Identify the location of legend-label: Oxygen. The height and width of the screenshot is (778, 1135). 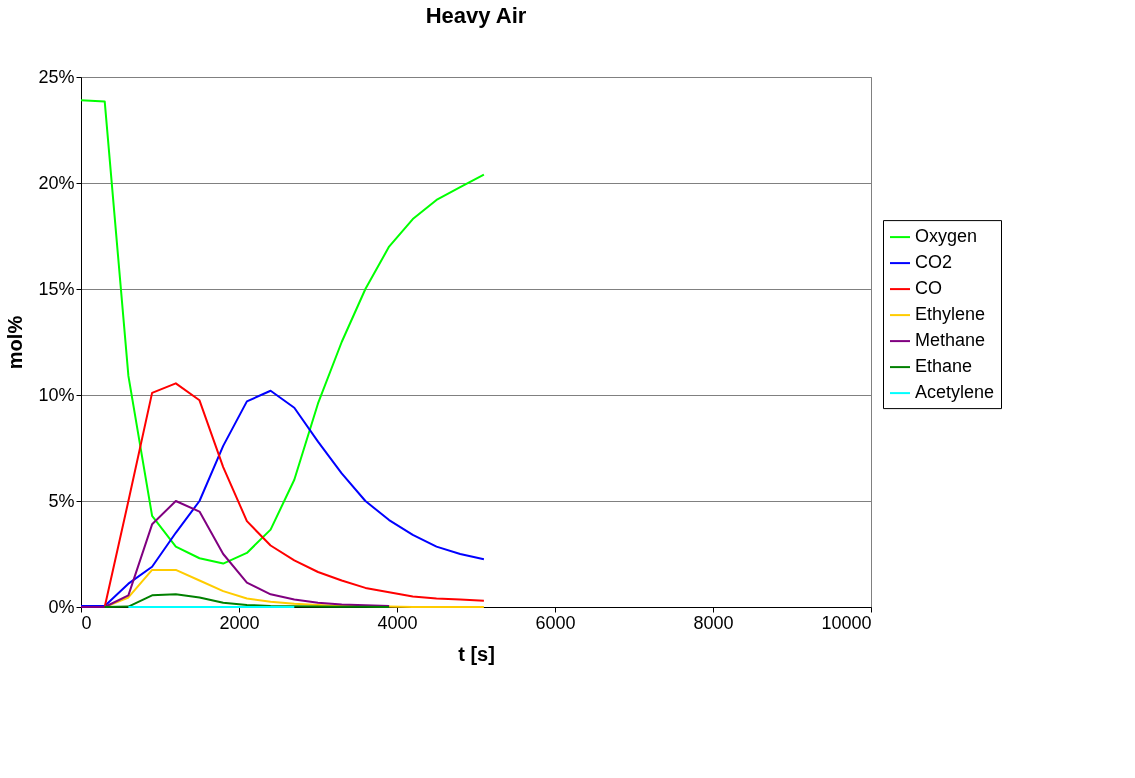
(946, 236).